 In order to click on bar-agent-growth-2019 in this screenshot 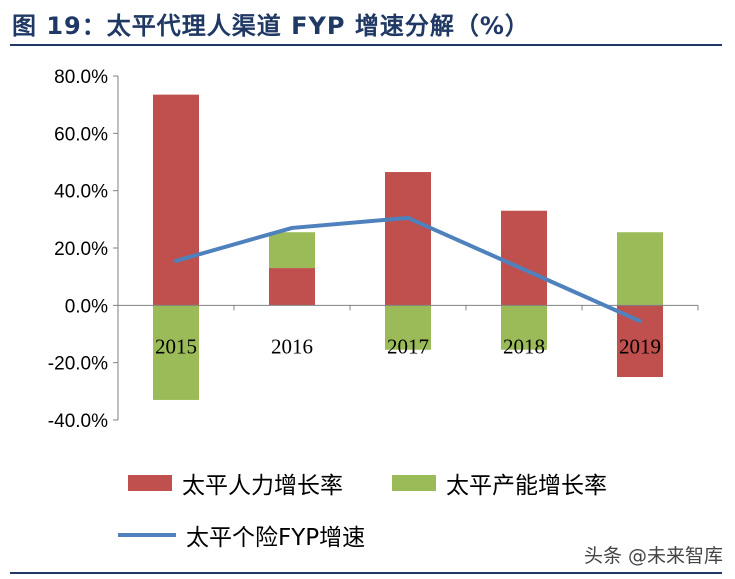, I will do `click(640, 341)`.